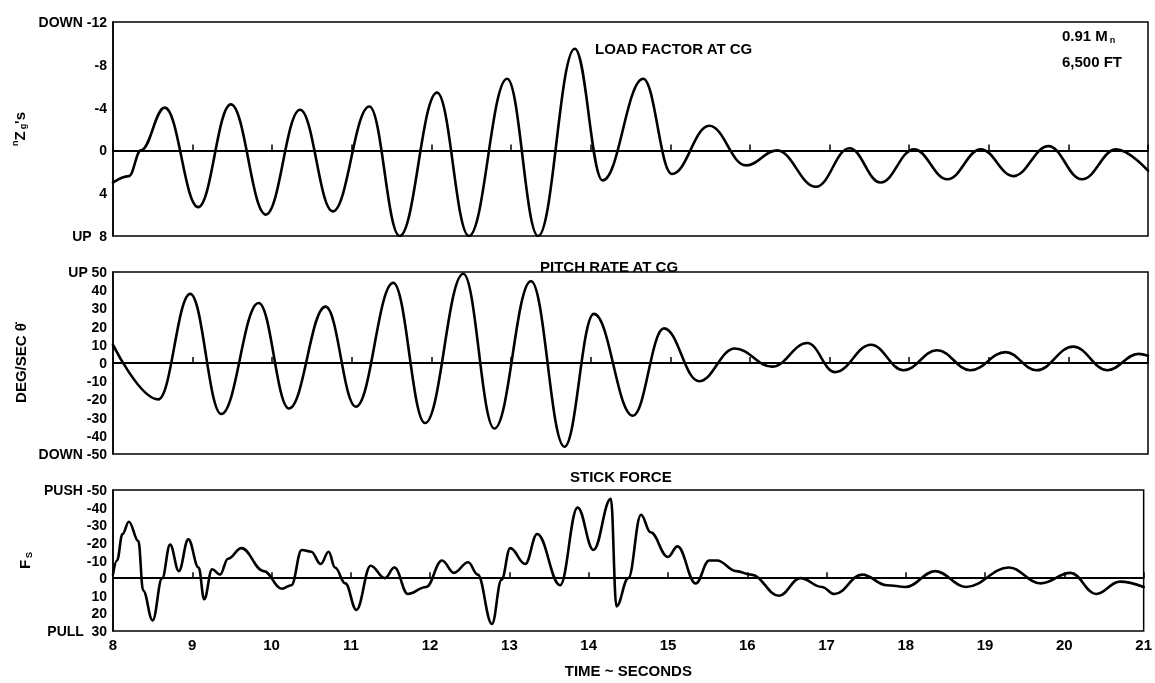  I want to click on chart-title: STICK FORCE, so click(621, 476).